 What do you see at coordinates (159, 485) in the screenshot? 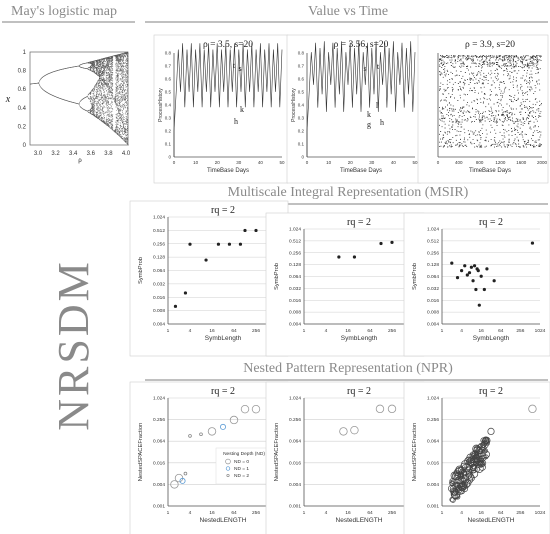
I see `y-tick-label: 0.004` at bounding box center [159, 485].